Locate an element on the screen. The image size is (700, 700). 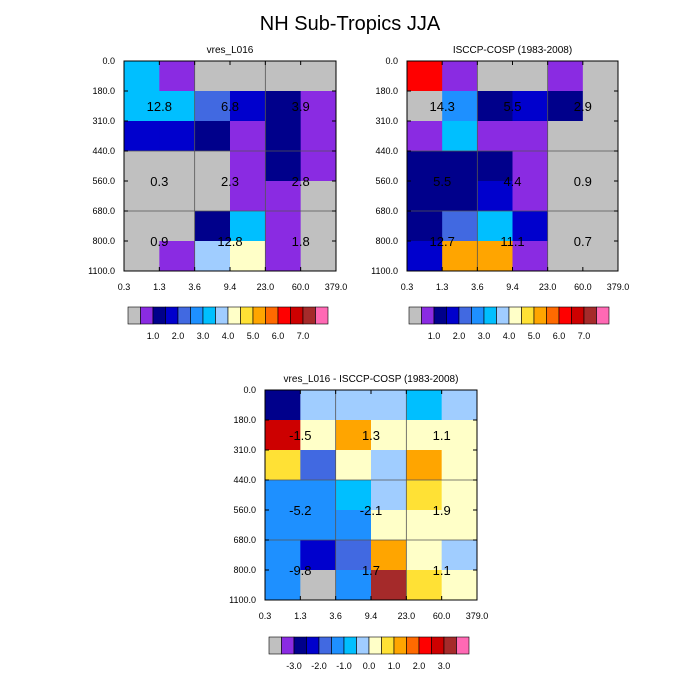
colorbar-label: 2.0 is located at coordinates (459, 336).